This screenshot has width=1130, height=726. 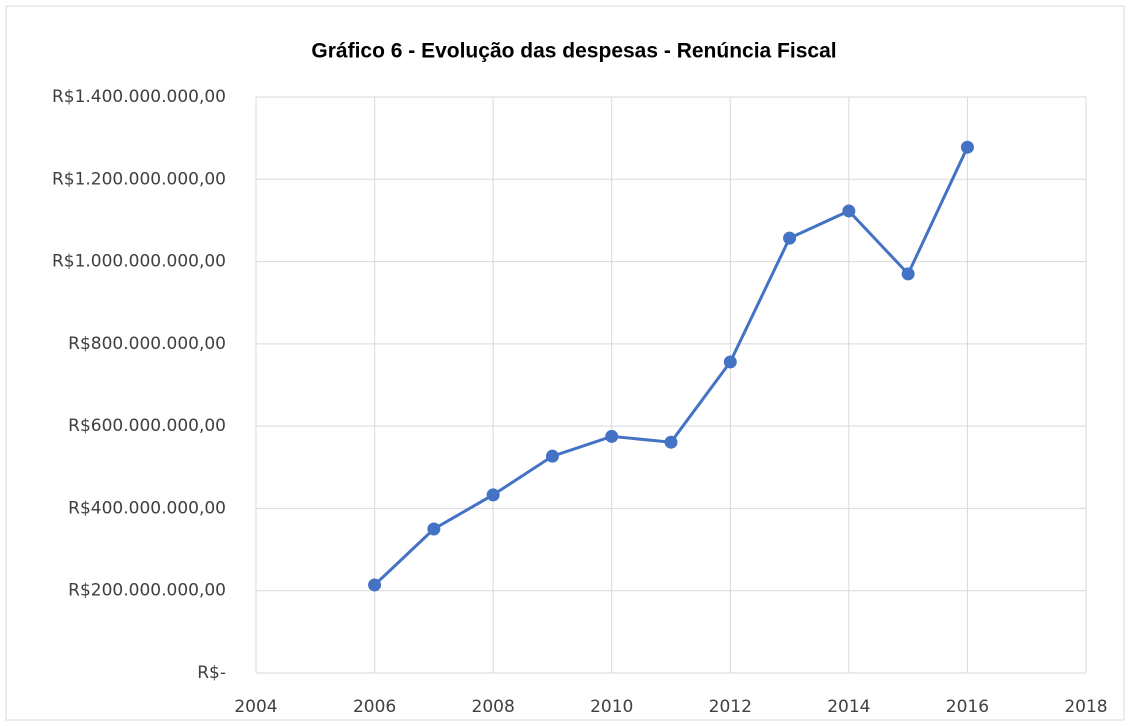 What do you see at coordinates (147, 508) in the screenshot?
I see `y-tick-label: R$400.000.000,00` at bounding box center [147, 508].